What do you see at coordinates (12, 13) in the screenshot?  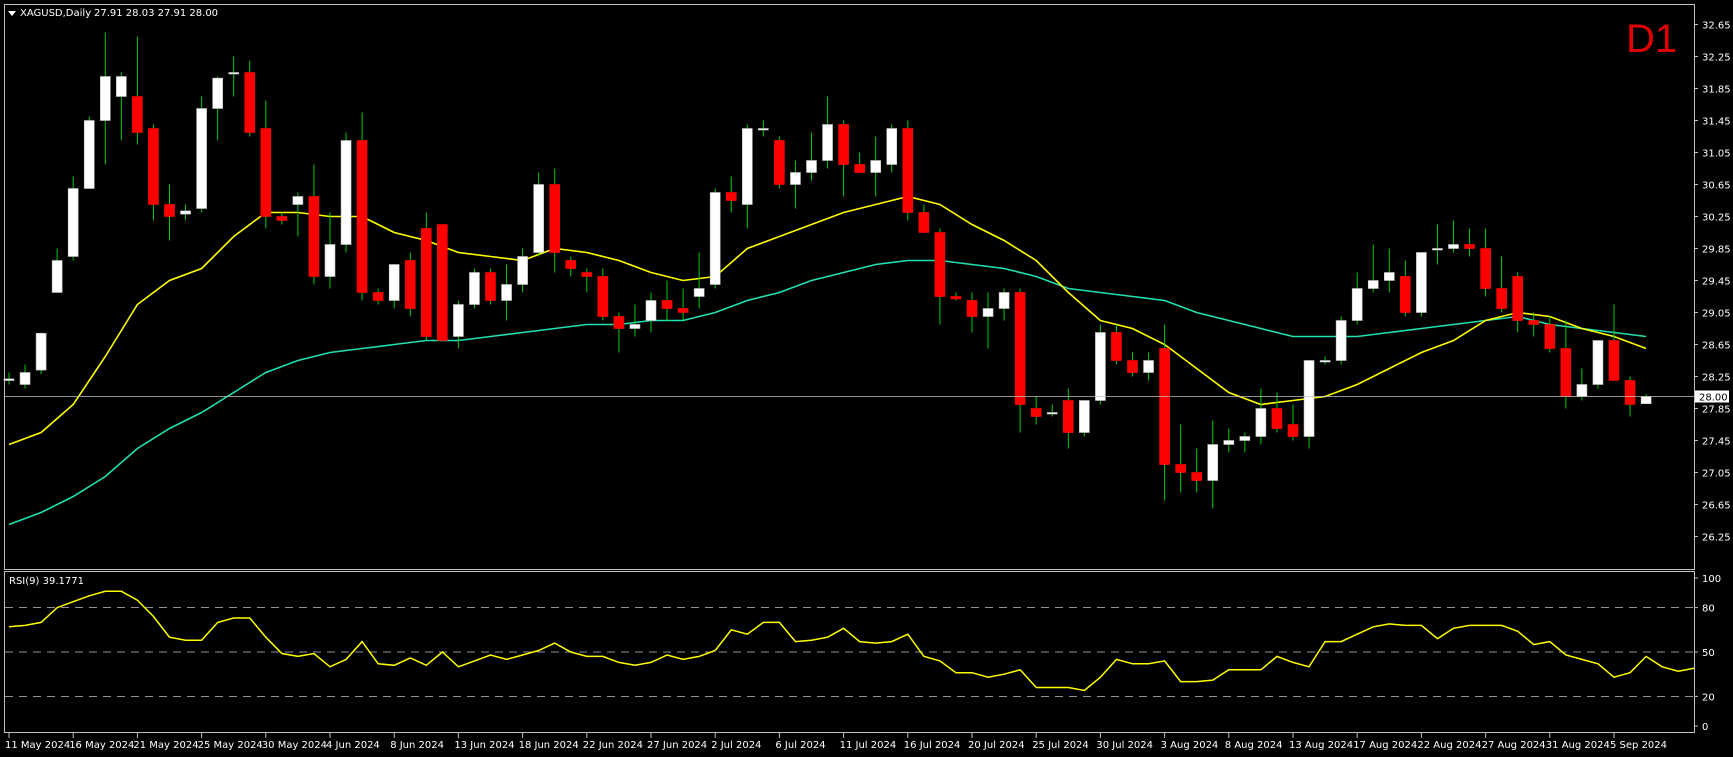 I see `dropdown-triangle-icon` at bounding box center [12, 13].